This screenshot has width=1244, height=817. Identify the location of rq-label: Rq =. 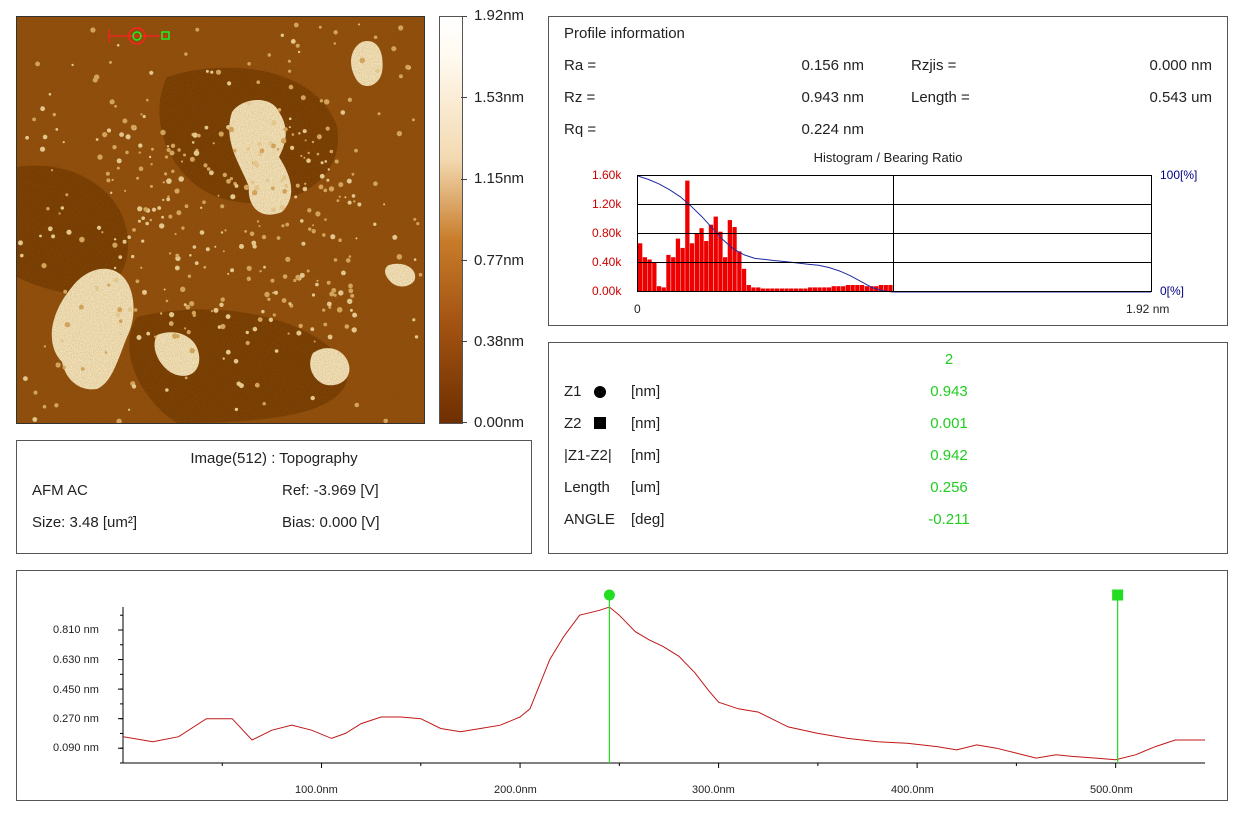
(580, 129).